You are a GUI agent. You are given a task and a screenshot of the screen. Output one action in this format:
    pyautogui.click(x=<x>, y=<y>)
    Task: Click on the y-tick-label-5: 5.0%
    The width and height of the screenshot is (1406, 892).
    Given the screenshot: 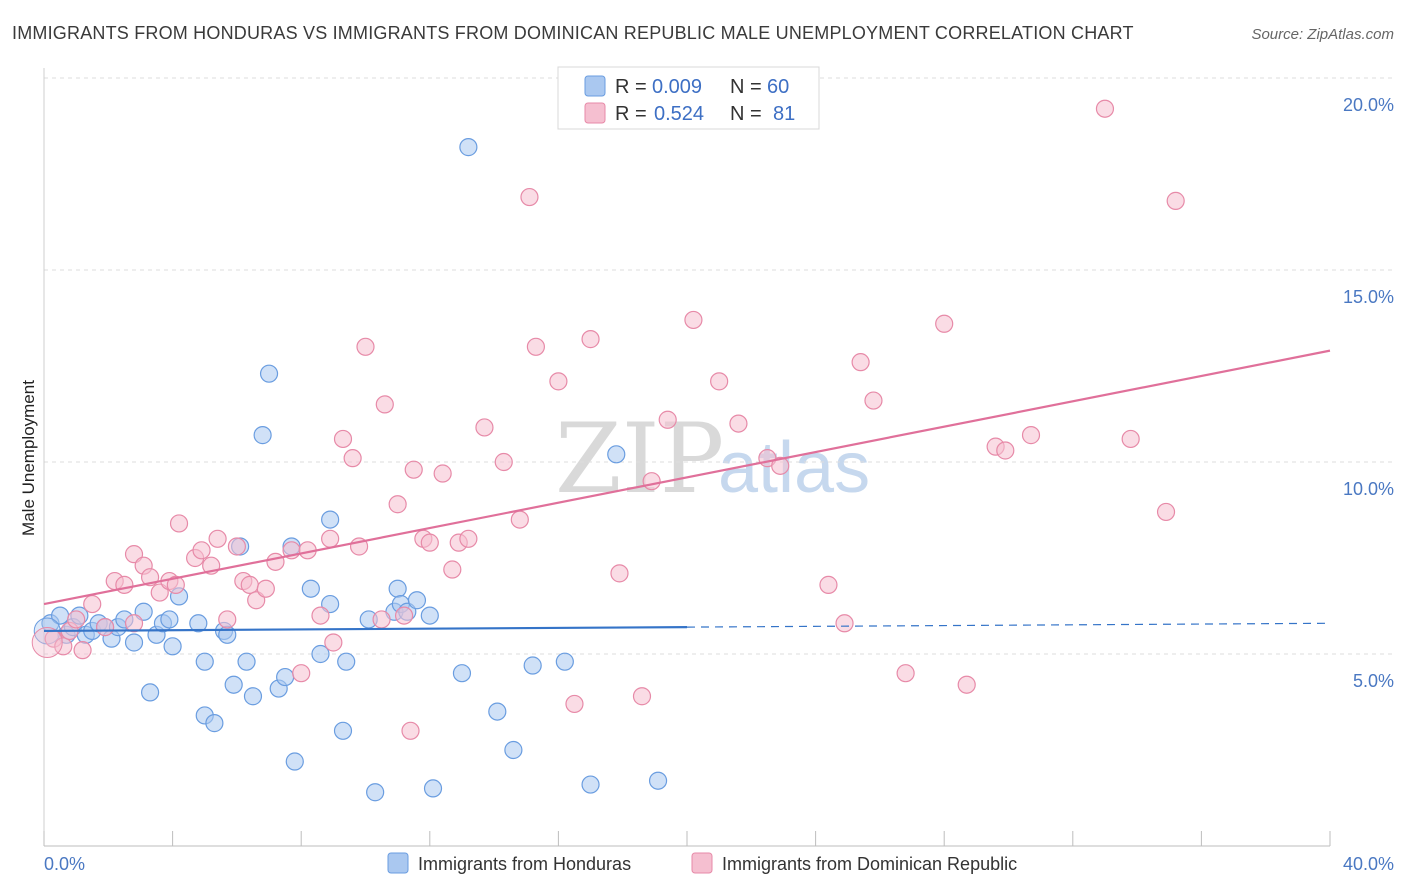 What is the action you would take?
    pyautogui.click(x=1373, y=681)
    